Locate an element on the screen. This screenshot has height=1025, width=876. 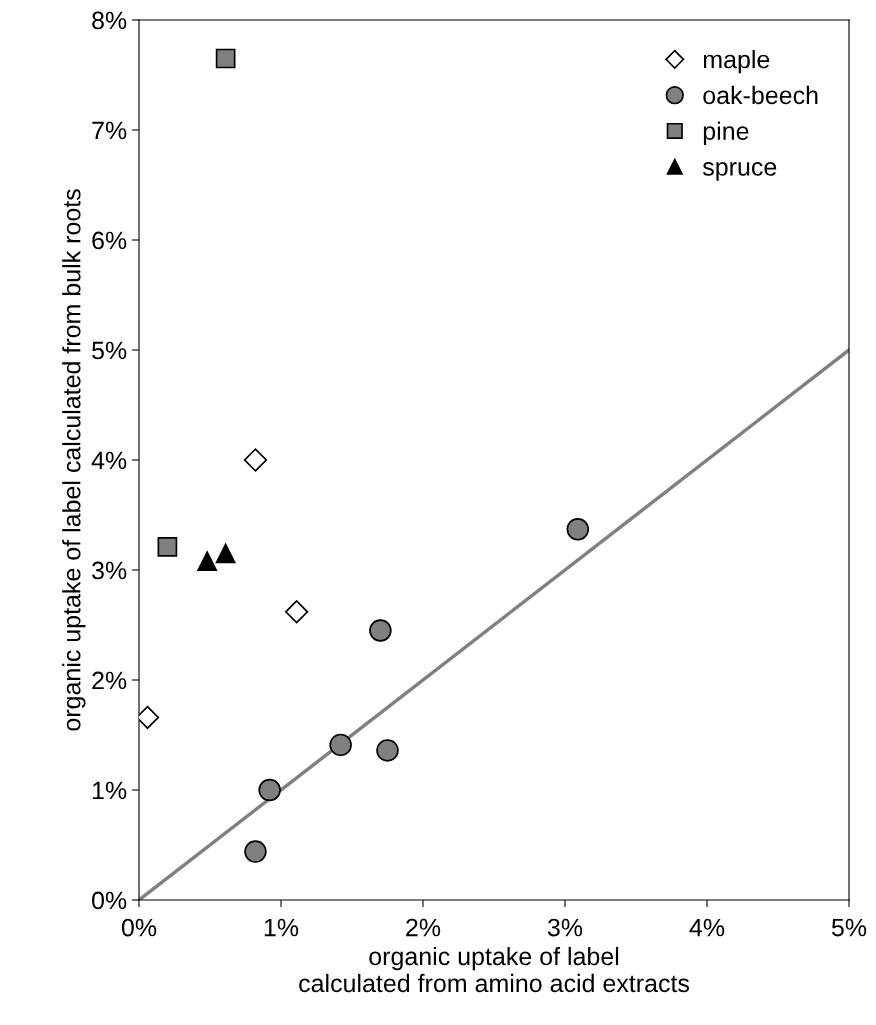
legend-label: pine is located at coordinates (726, 133).